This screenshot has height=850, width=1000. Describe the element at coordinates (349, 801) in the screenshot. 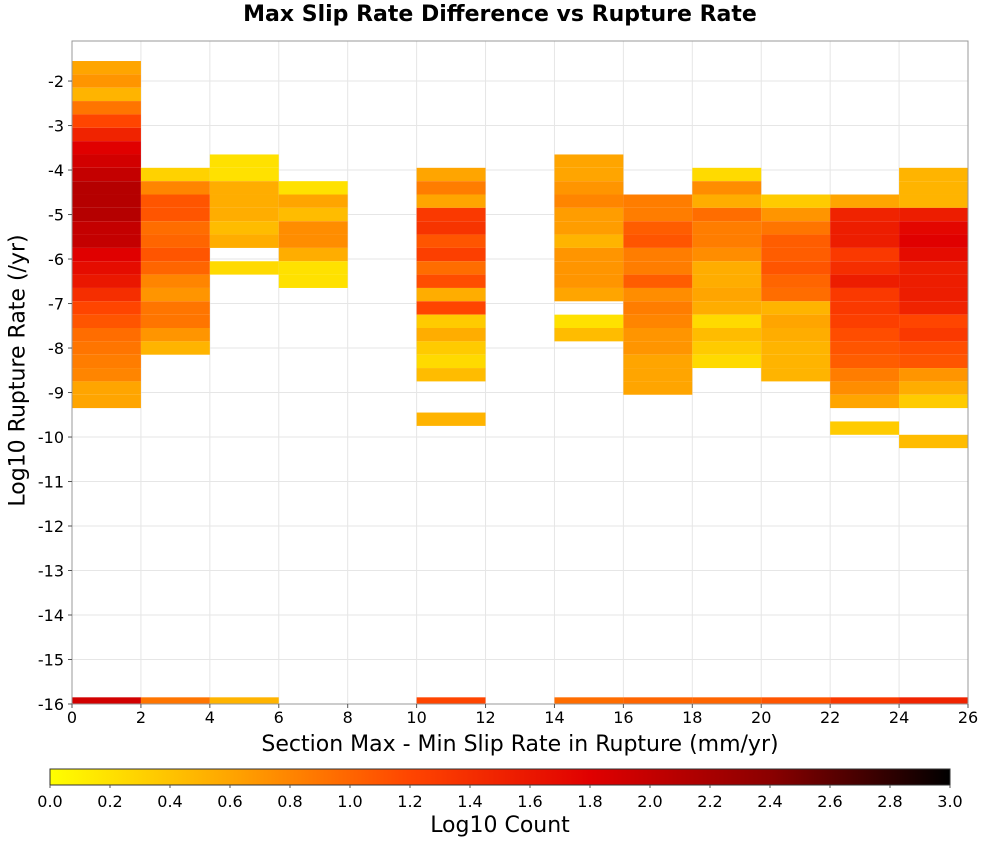

I see `colorbar-tick-label: 1.0` at that location.